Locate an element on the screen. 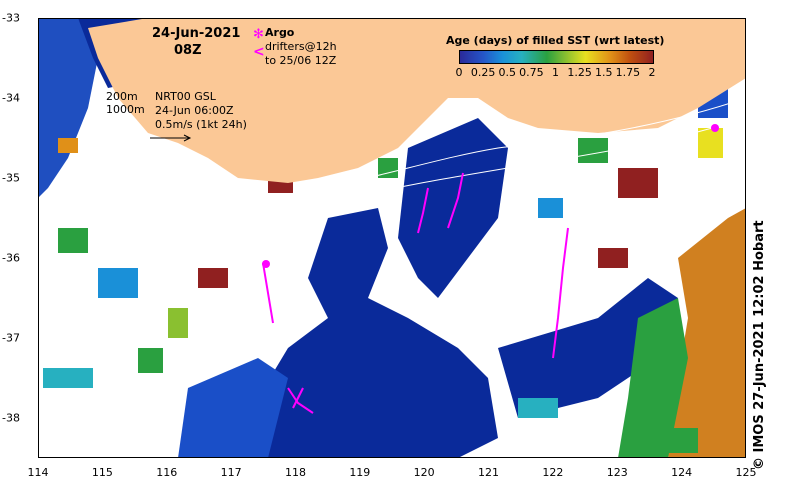  model-time: 24-Jun 06:00Z is located at coordinates (194, 110).